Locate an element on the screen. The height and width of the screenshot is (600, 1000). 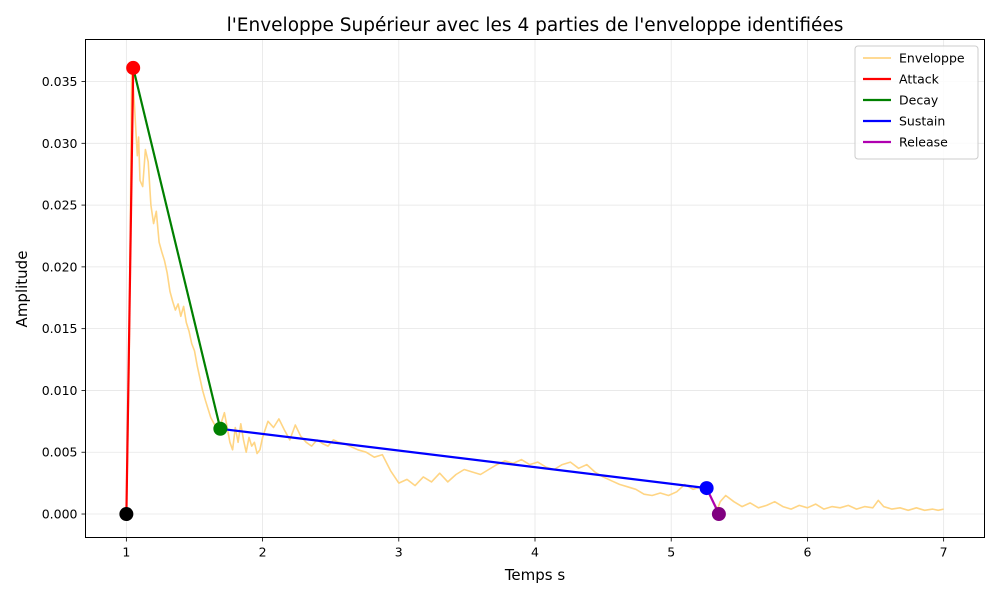
series-line-sustain is located at coordinates (463, 458).